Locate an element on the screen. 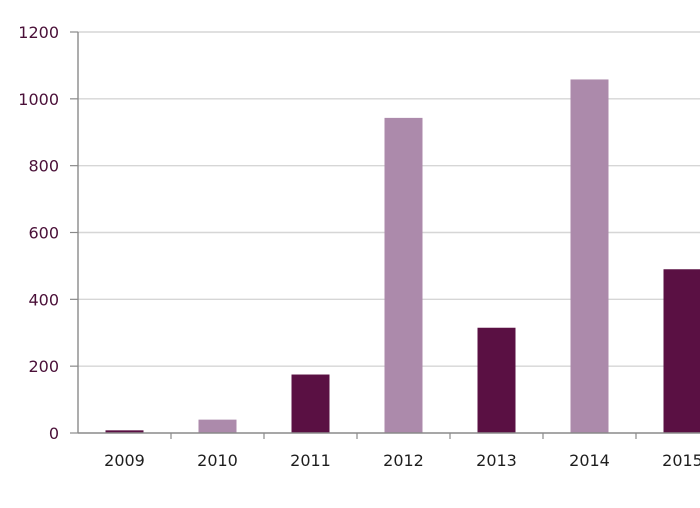 The height and width of the screenshot is (508, 700). x-tick-label: 2010 is located at coordinates (217, 460).